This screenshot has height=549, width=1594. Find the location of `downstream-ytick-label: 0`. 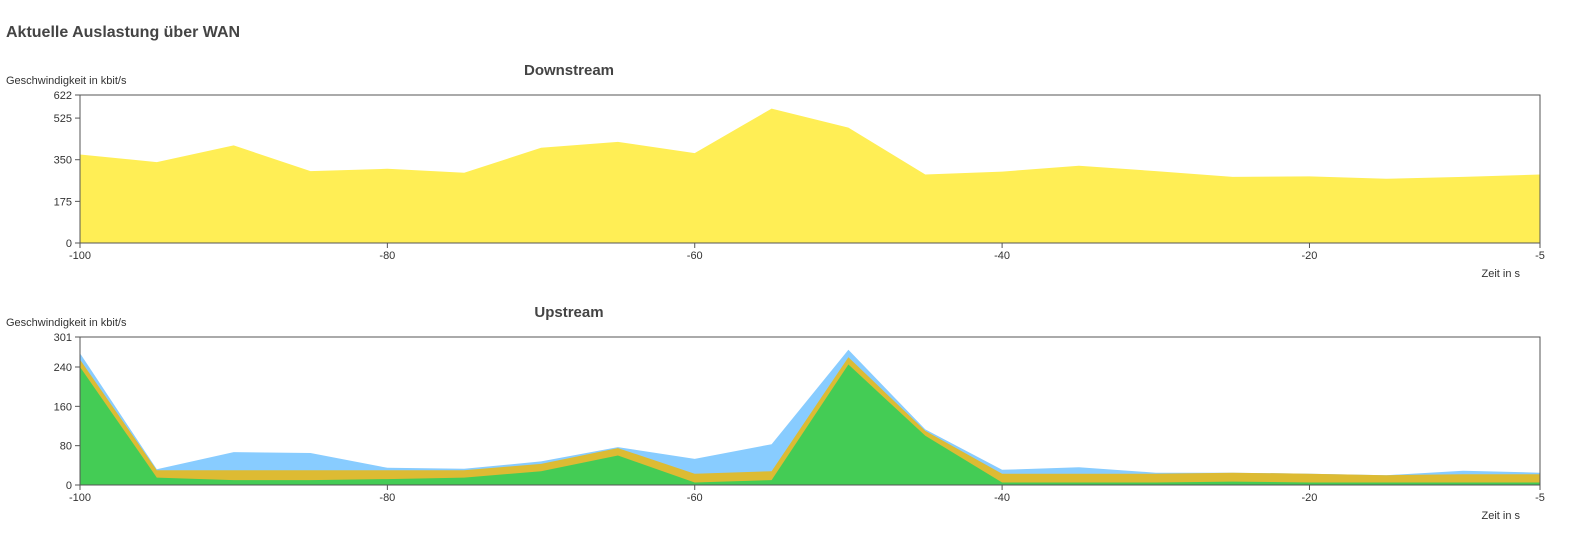

downstream-ytick-label: 0 is located at coordinates (69, 244).